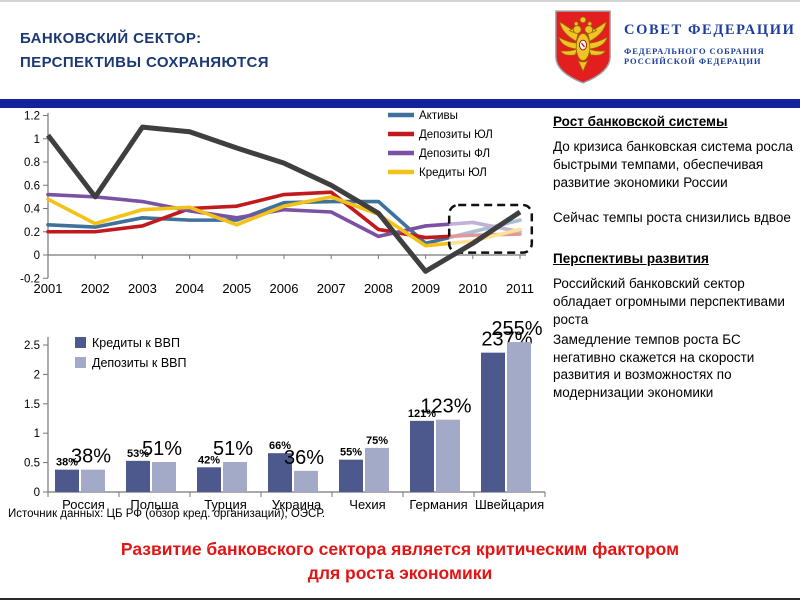  I want to click on svg-text: 1.5, so click(32, 405).